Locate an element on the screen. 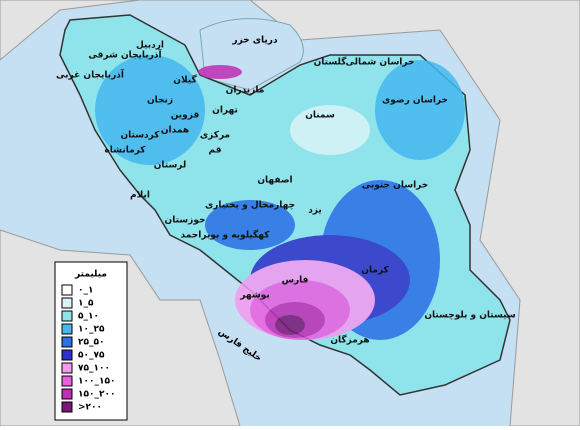 The height and width of the screenshot is (430, 580). legend-label: >۲۰۰ is located at coordinates (90, 408).